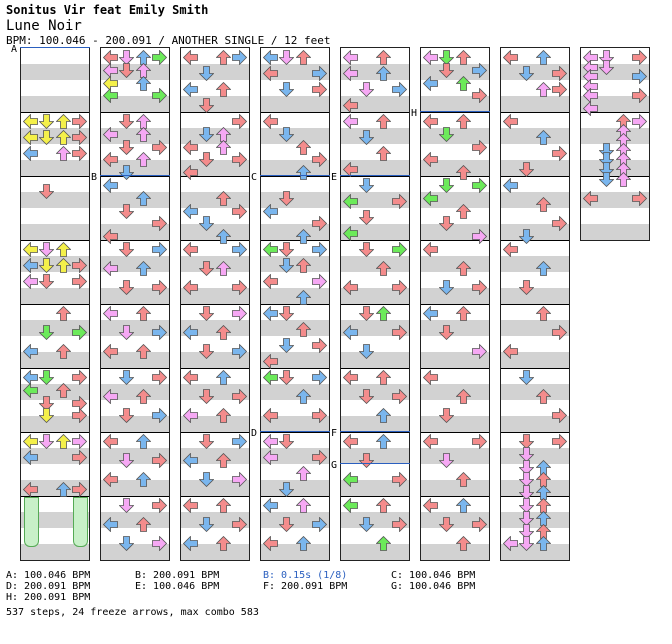 The image size is (672, 644). Describe the element at coordinates (334, 177) in the screenshot. I see `bpm-marker-label: E` at that location.